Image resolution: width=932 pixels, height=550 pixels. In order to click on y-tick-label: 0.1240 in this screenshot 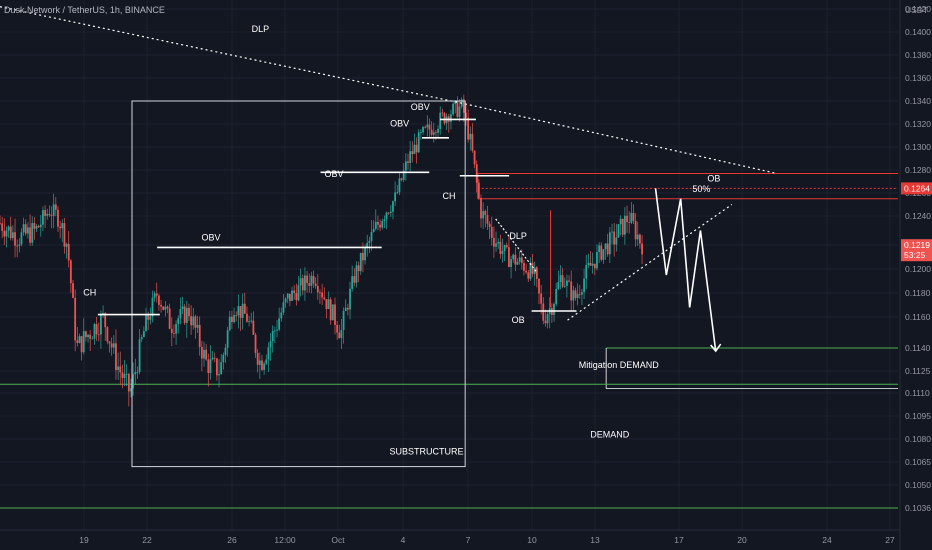, I will do `click(918, 216)`.